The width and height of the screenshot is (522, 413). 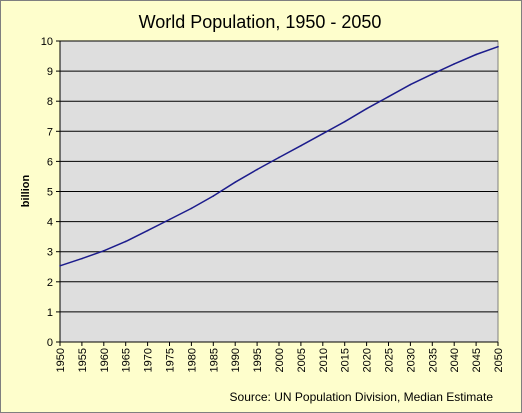 I want to click on x-tick-label: 2045, so click(x=477, y=360).